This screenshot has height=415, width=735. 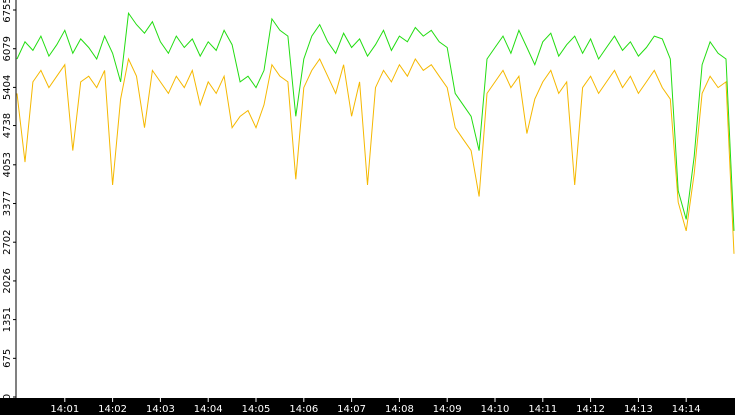 What do you see at coordinates (7, 87) in the screenshot?
I see `y-tick-label: 5404` at bounding box center [7, 87].